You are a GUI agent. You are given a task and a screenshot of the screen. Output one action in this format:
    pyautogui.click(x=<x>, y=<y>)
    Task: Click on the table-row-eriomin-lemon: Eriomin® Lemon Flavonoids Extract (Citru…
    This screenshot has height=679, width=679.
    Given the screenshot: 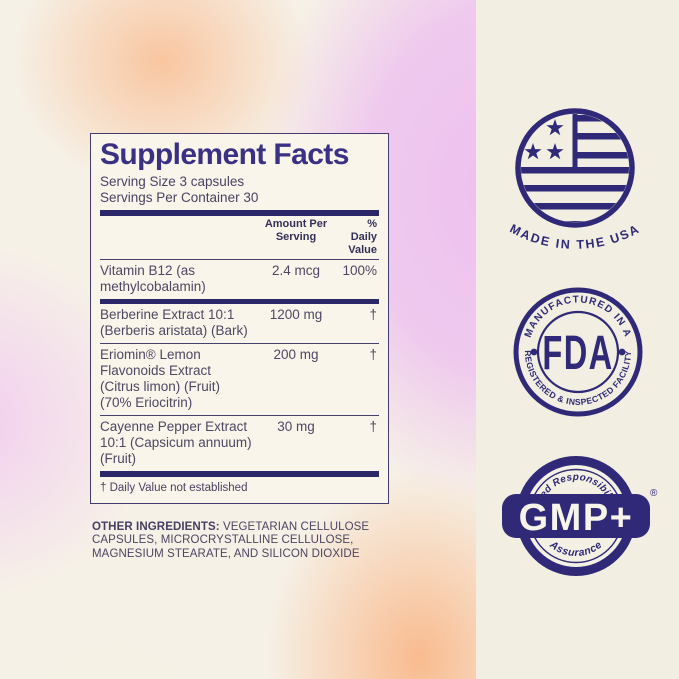 What is the action you would take?
    pyautogui.click(x=239, y=379)
    